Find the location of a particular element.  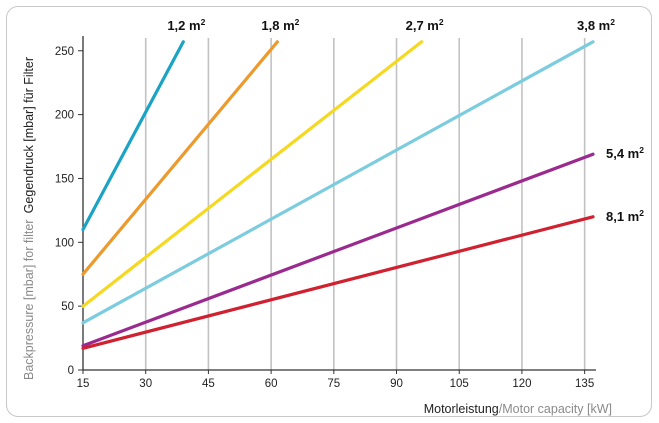

y-axis-label-de: Gegendruck [mbar] für Filter is located at coordinates (29, 135).